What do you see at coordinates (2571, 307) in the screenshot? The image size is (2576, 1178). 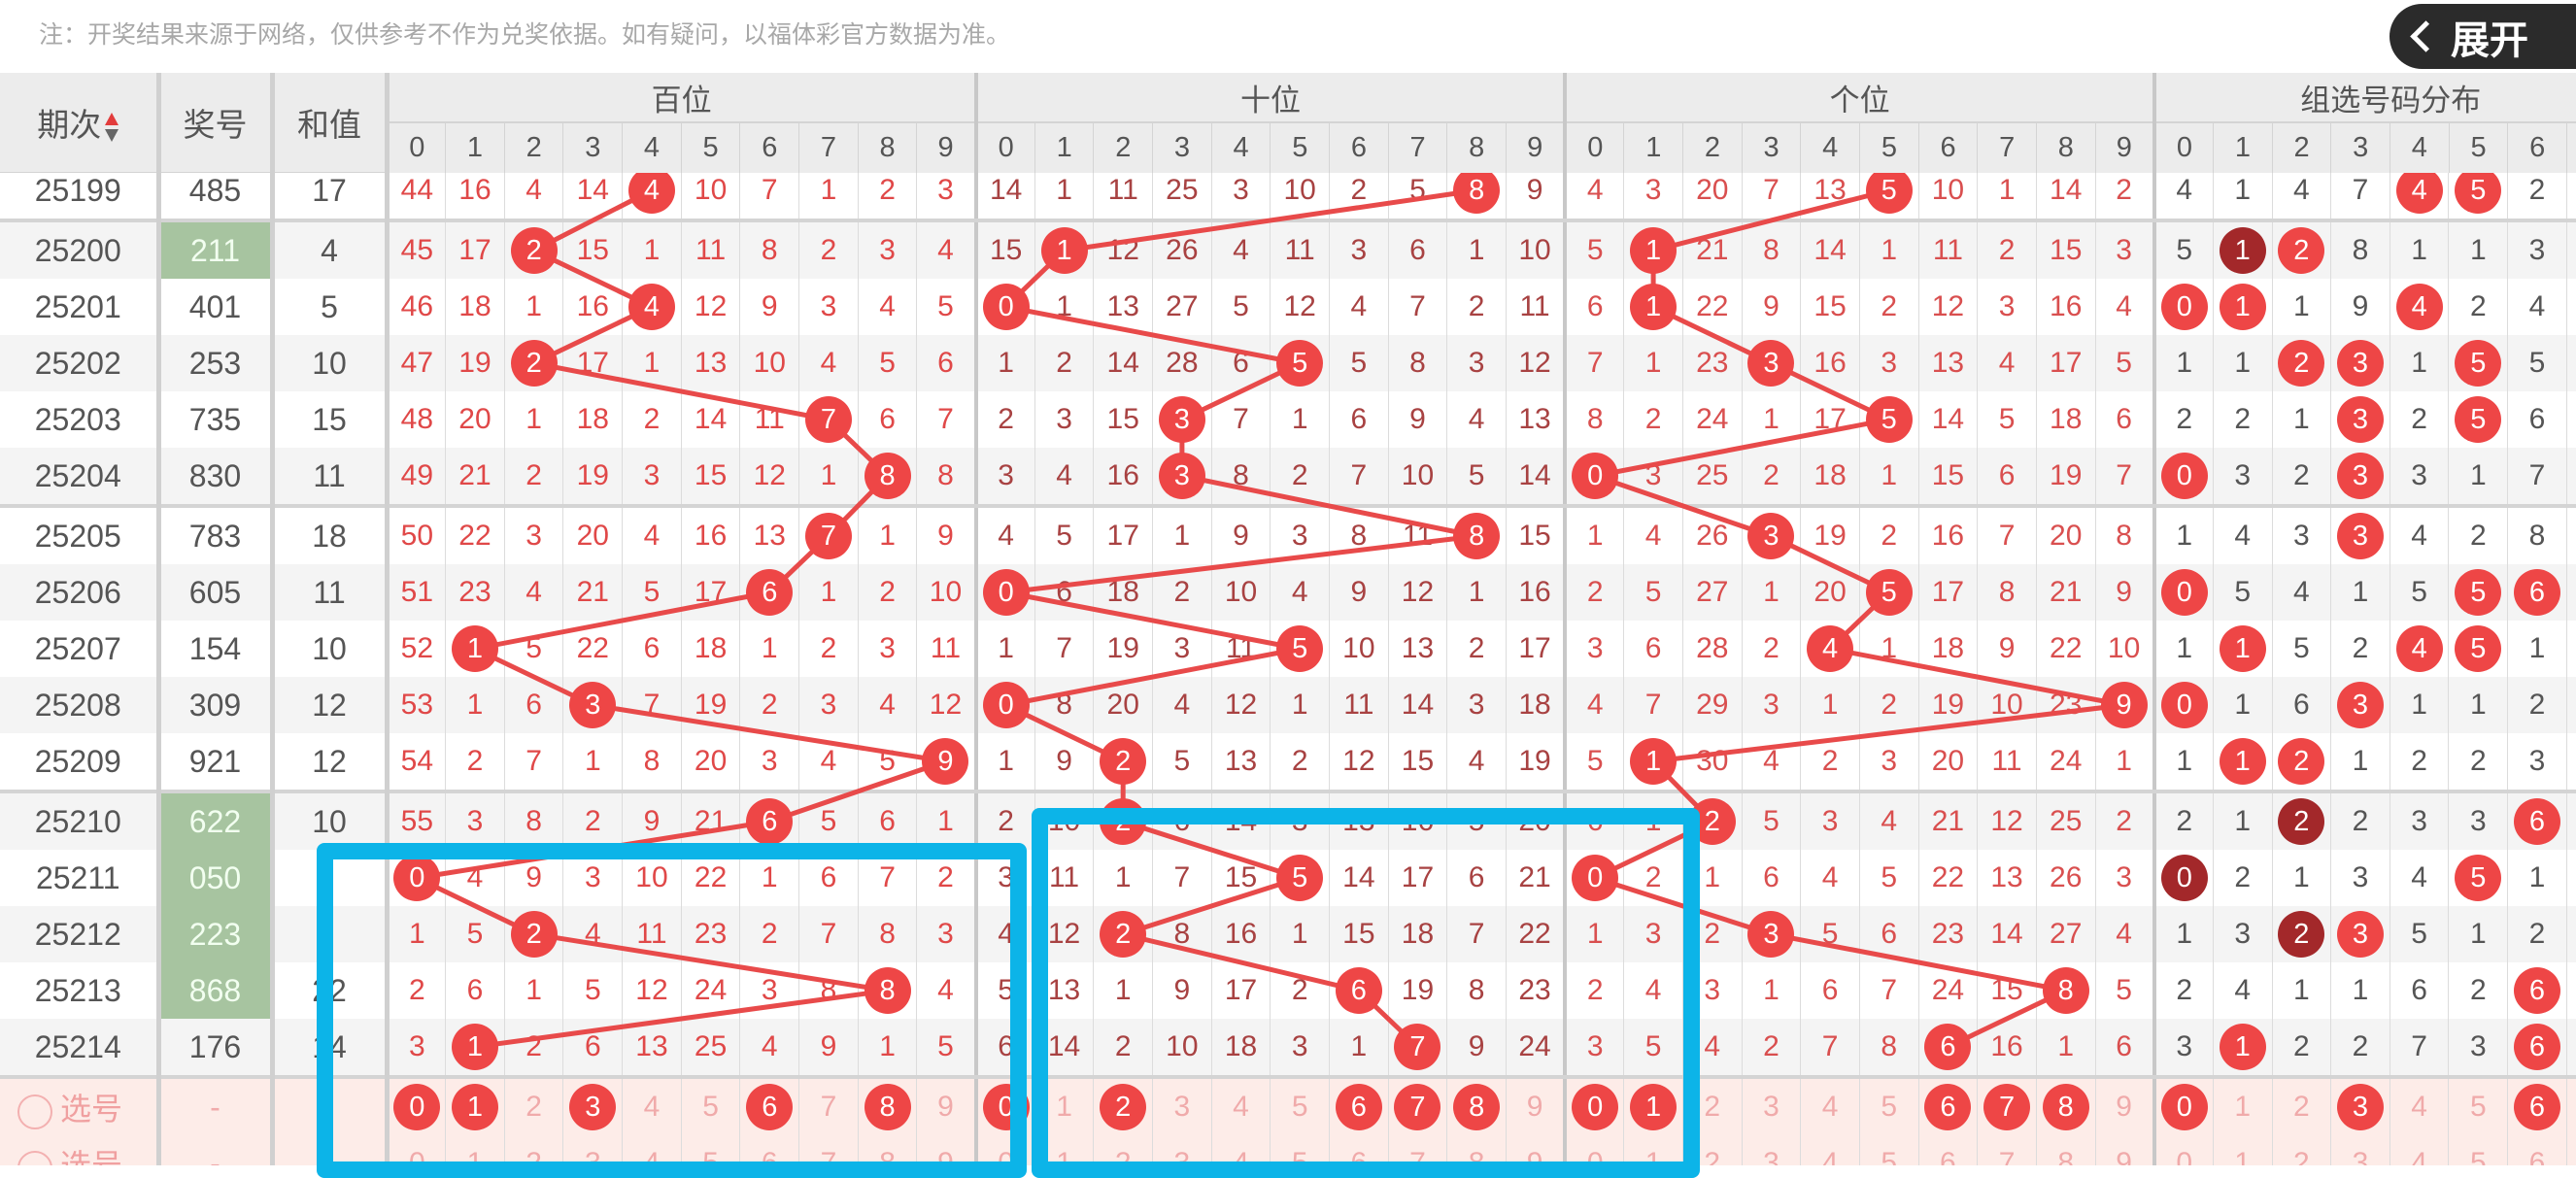 I see `group-cell-overflow` at bounding box center [2571, 307].